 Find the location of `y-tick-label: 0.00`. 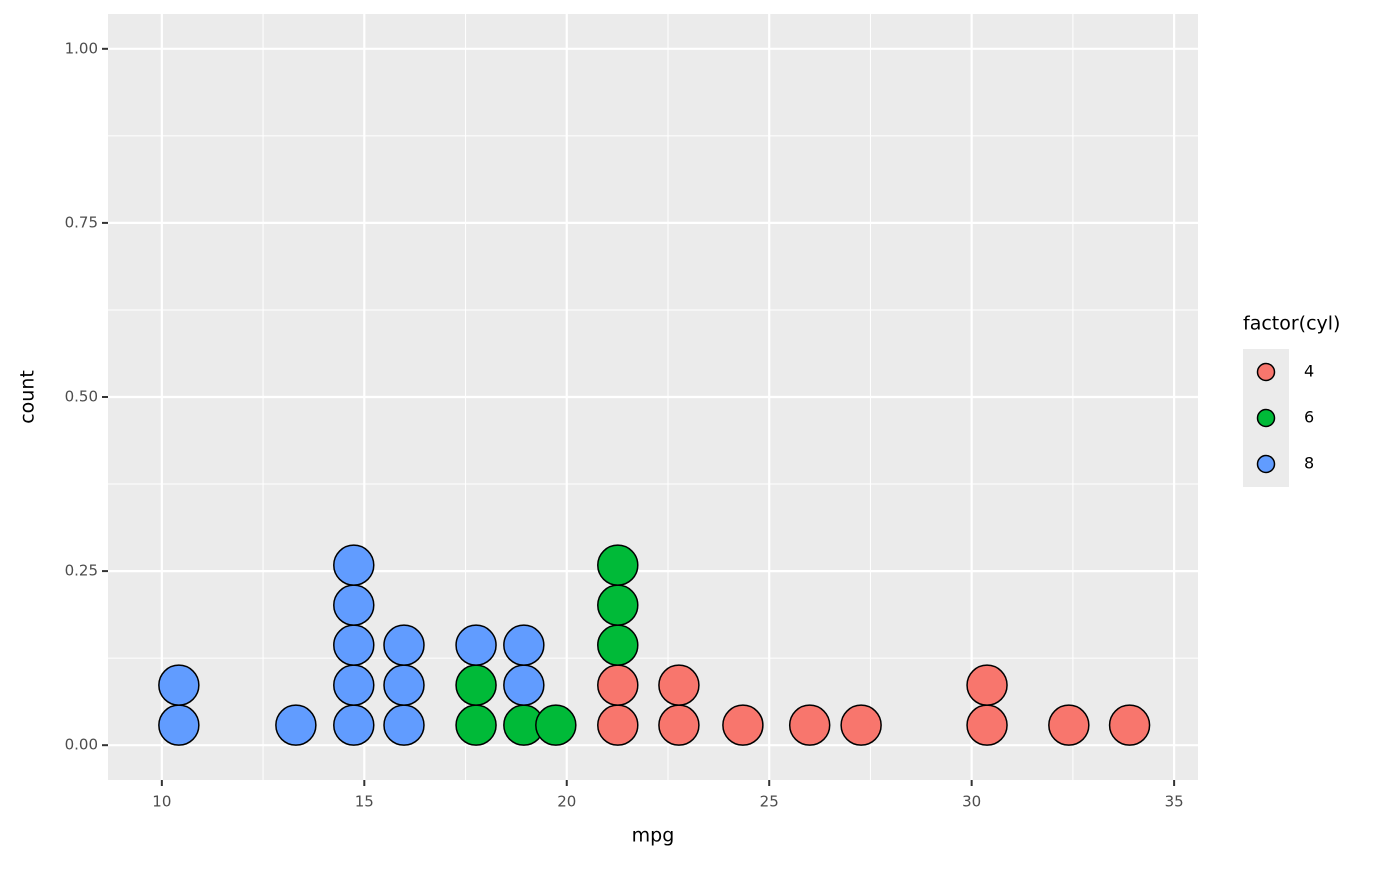

y-tick-label: 0.00 is located at coordinates (81, 745).